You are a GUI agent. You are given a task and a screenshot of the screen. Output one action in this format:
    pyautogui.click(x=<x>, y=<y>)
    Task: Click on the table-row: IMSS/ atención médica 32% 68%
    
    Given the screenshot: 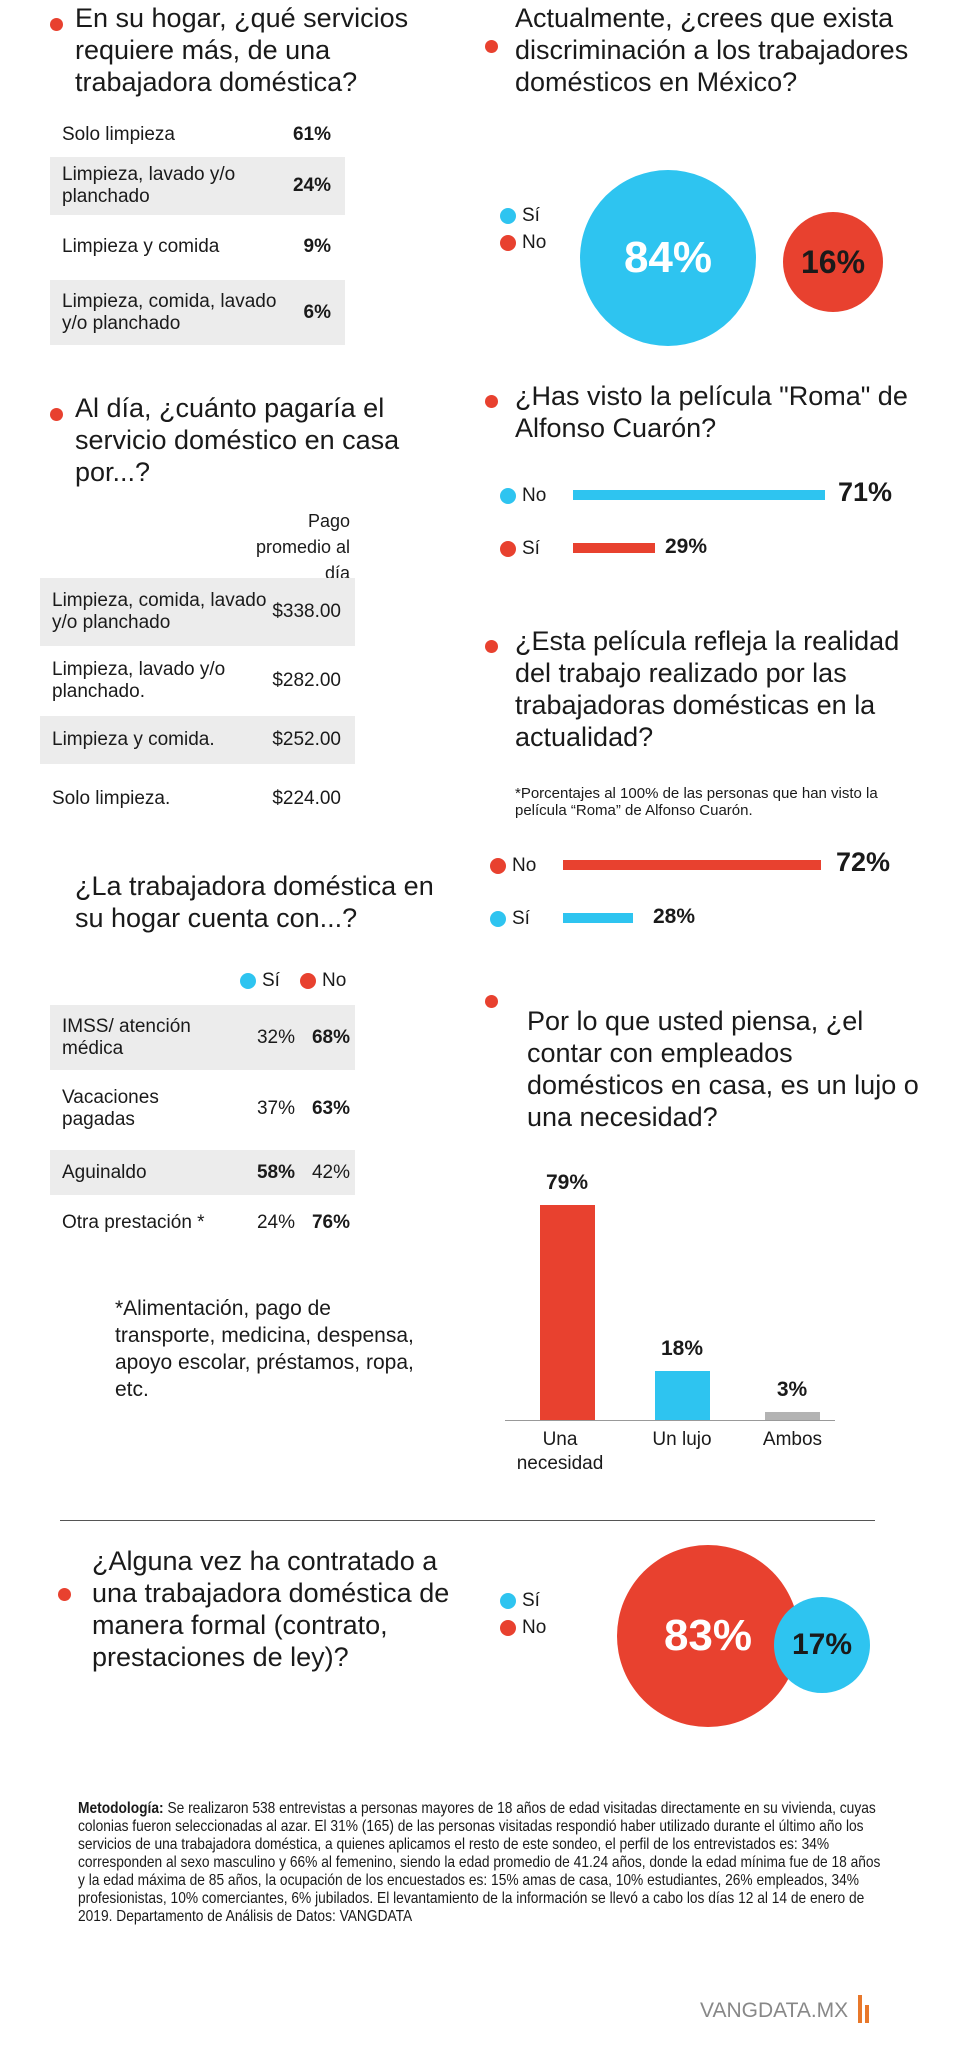 What is the action you would take?
    pyautogui.click(x=202, y=1037)
    